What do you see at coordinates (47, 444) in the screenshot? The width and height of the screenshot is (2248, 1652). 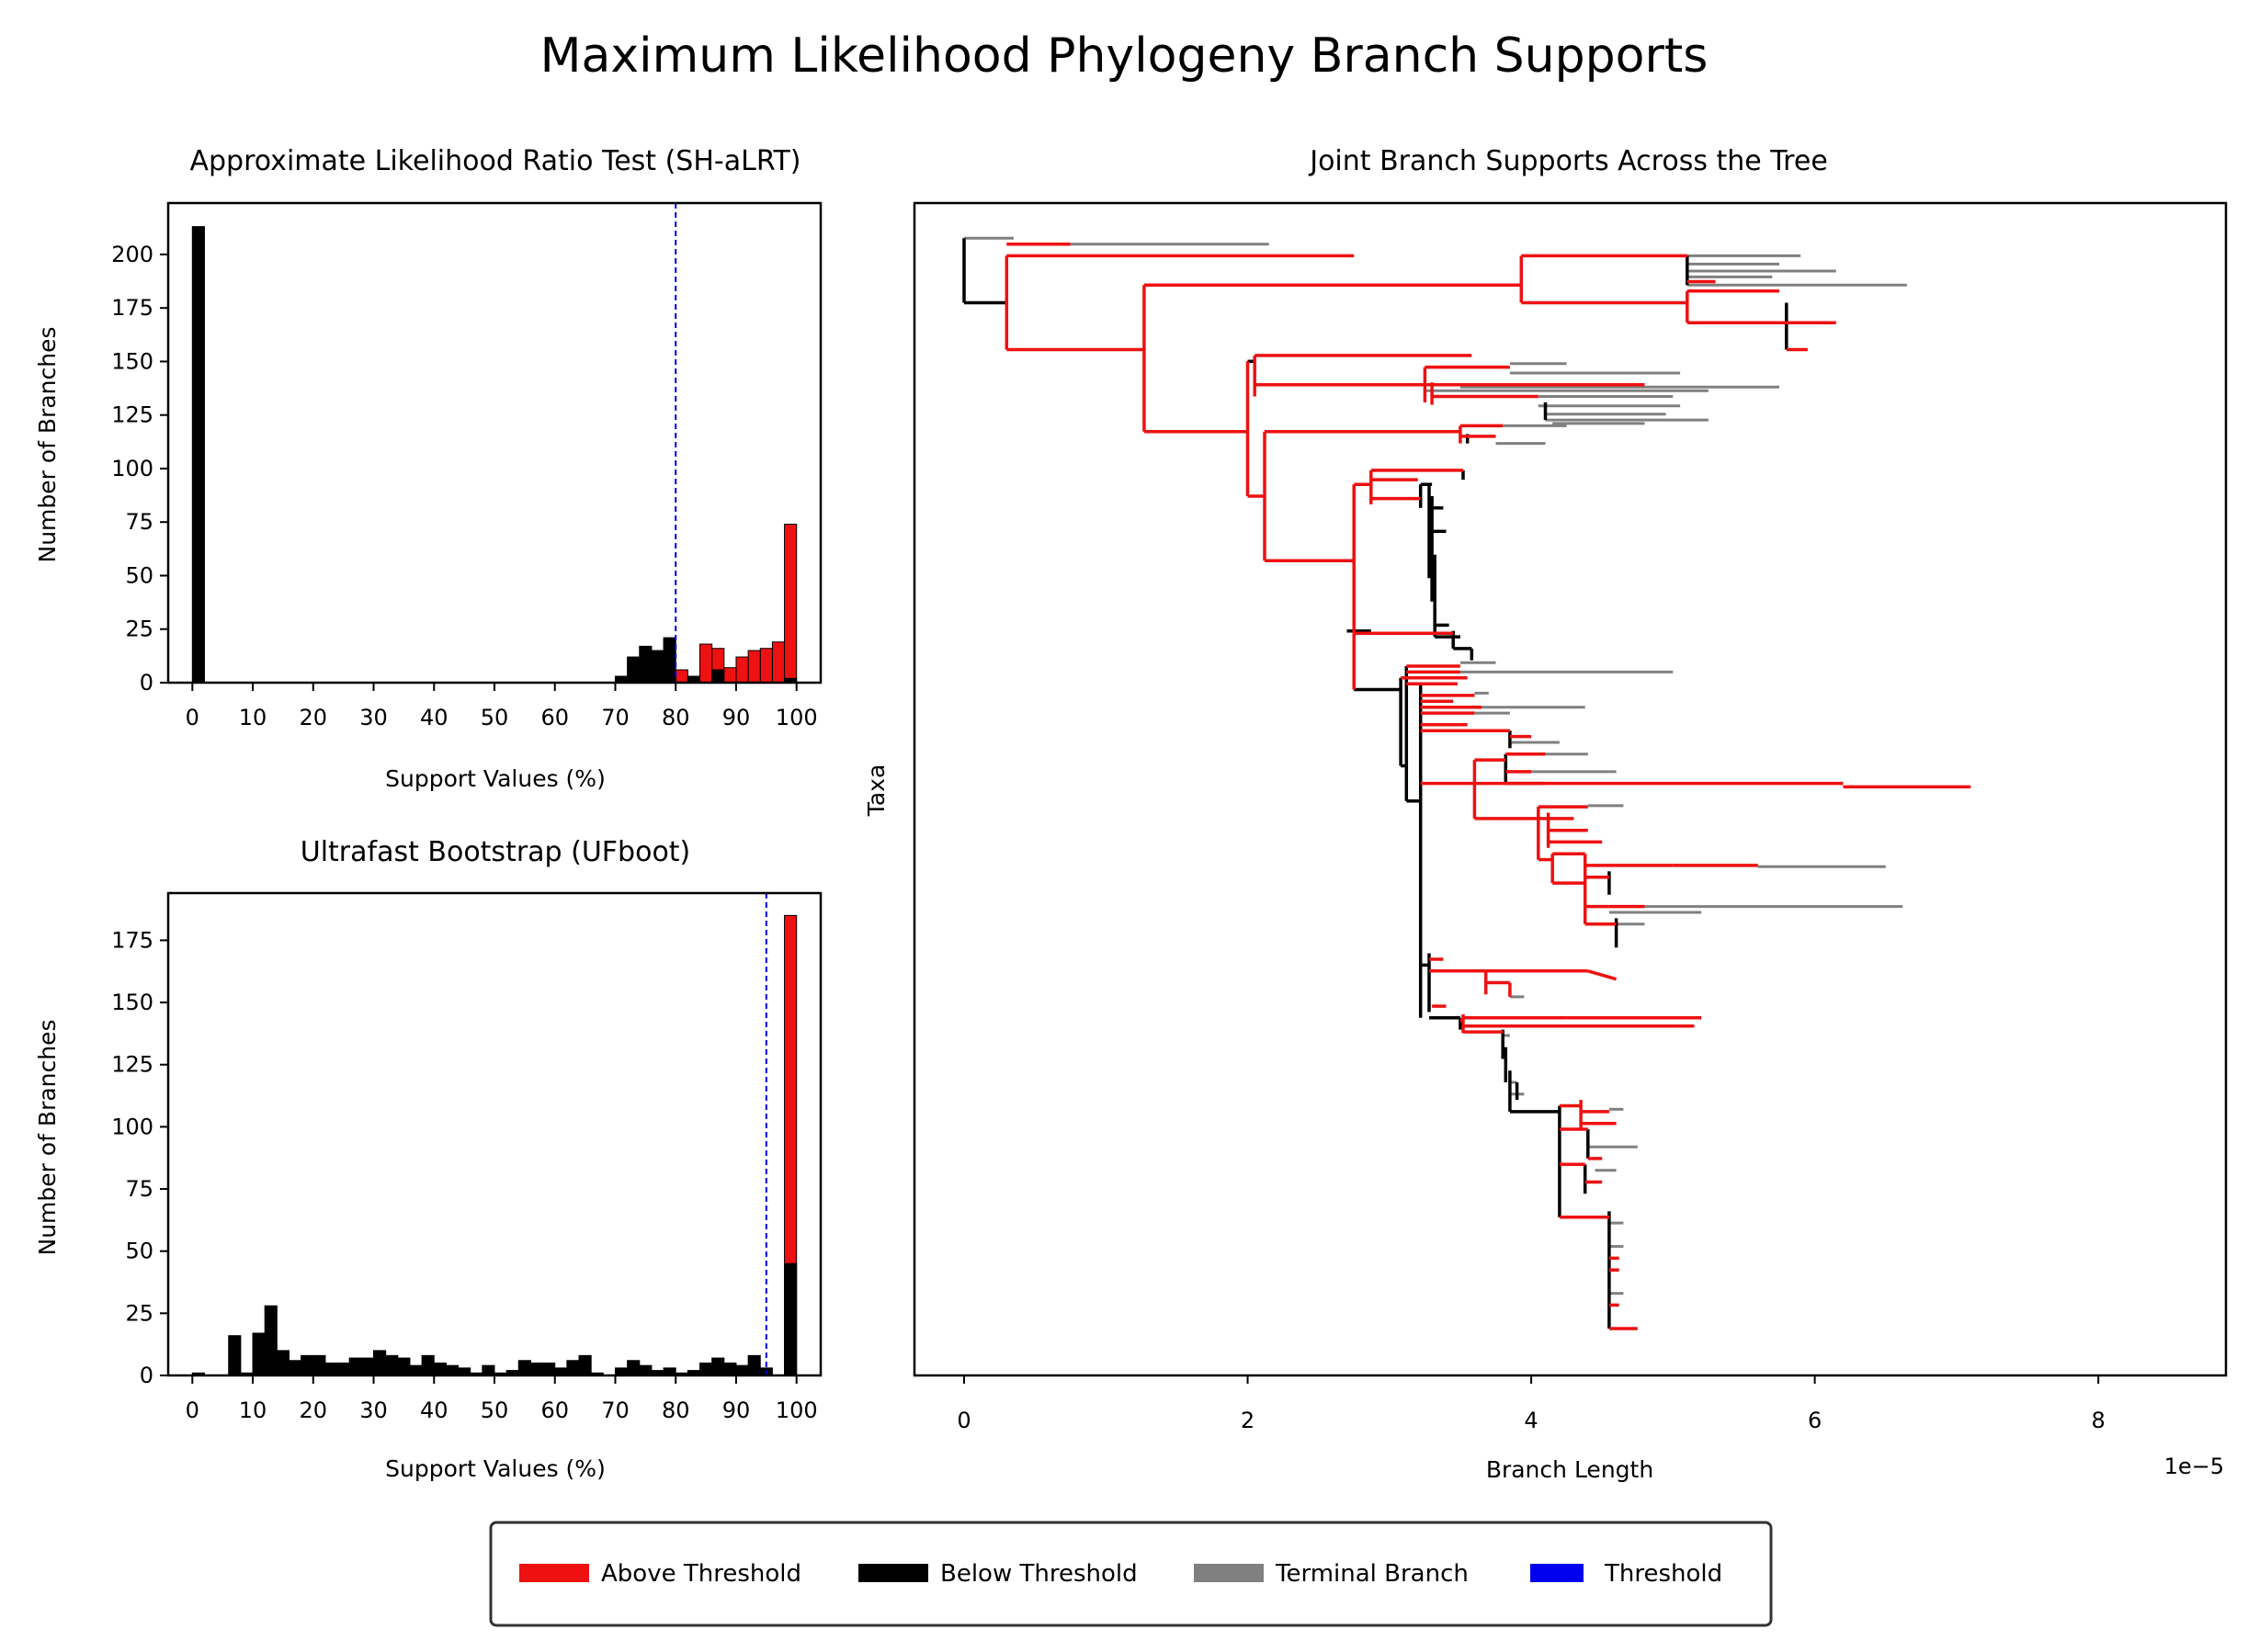 I see `y-axis-label-shalrt: Number of Branches` at bounding box center [47, 444].